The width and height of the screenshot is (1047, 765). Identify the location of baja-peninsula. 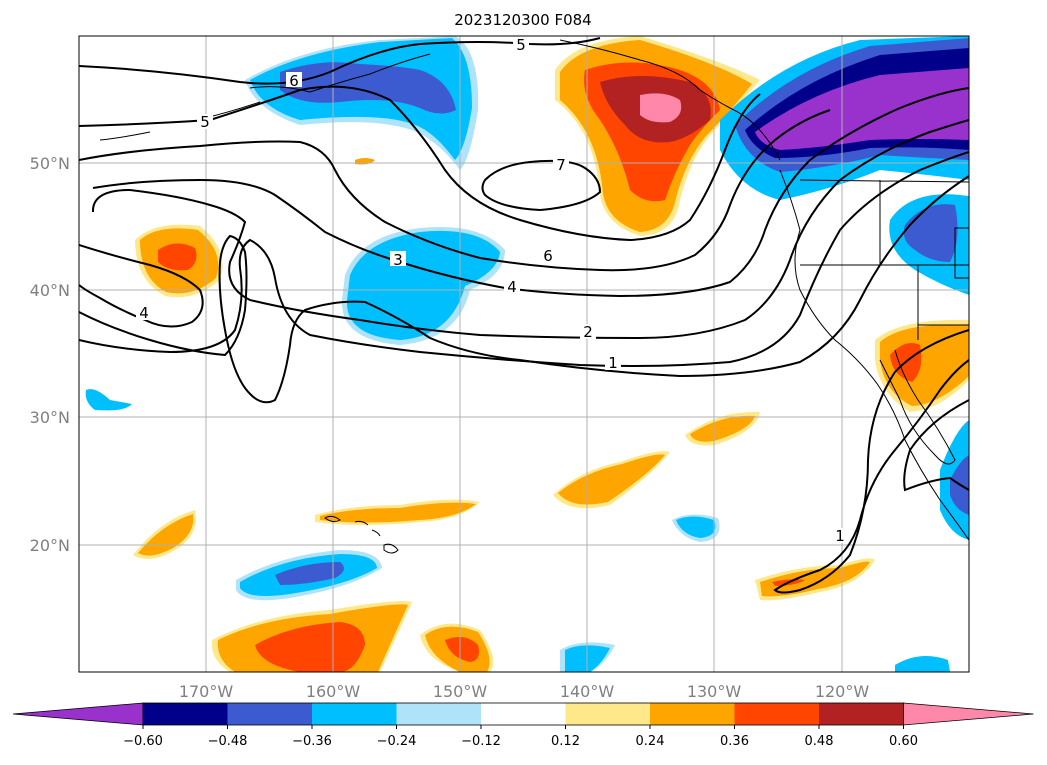
(917, 407).